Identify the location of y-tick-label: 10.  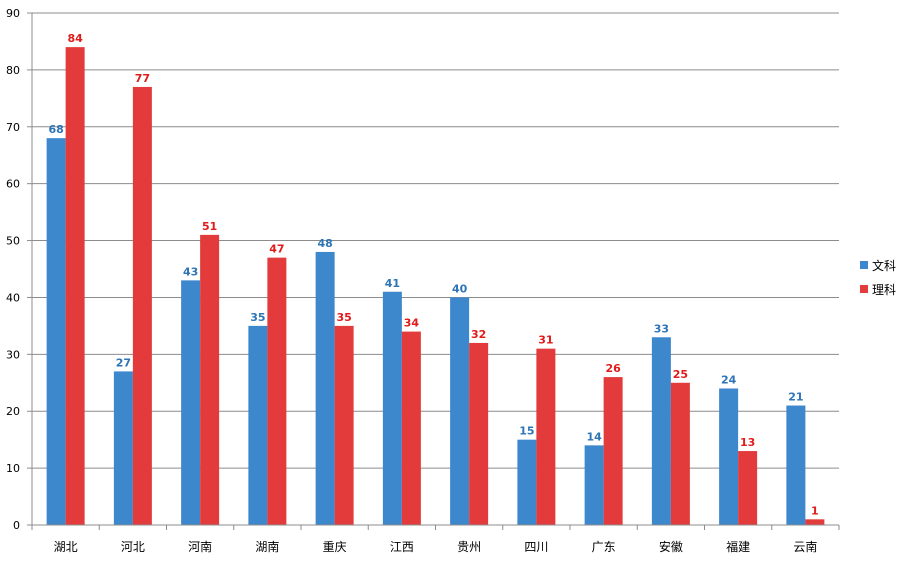
(13, 468).